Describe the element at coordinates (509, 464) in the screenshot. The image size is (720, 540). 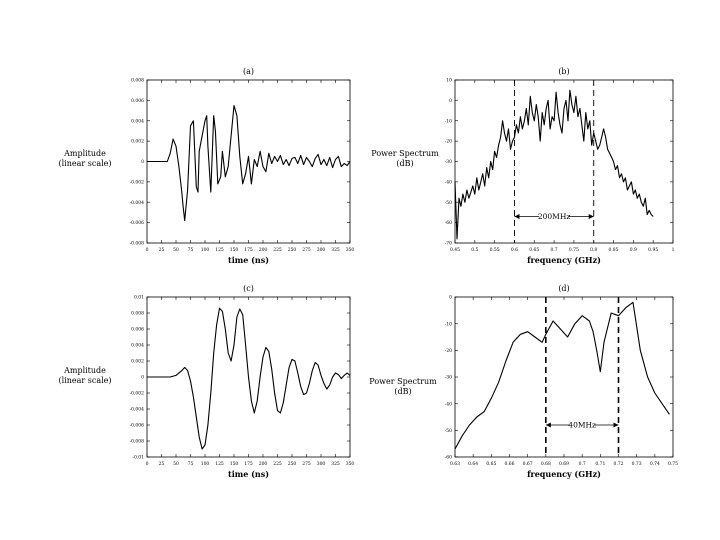
I see `x-tick-label: 0.66` at that location.